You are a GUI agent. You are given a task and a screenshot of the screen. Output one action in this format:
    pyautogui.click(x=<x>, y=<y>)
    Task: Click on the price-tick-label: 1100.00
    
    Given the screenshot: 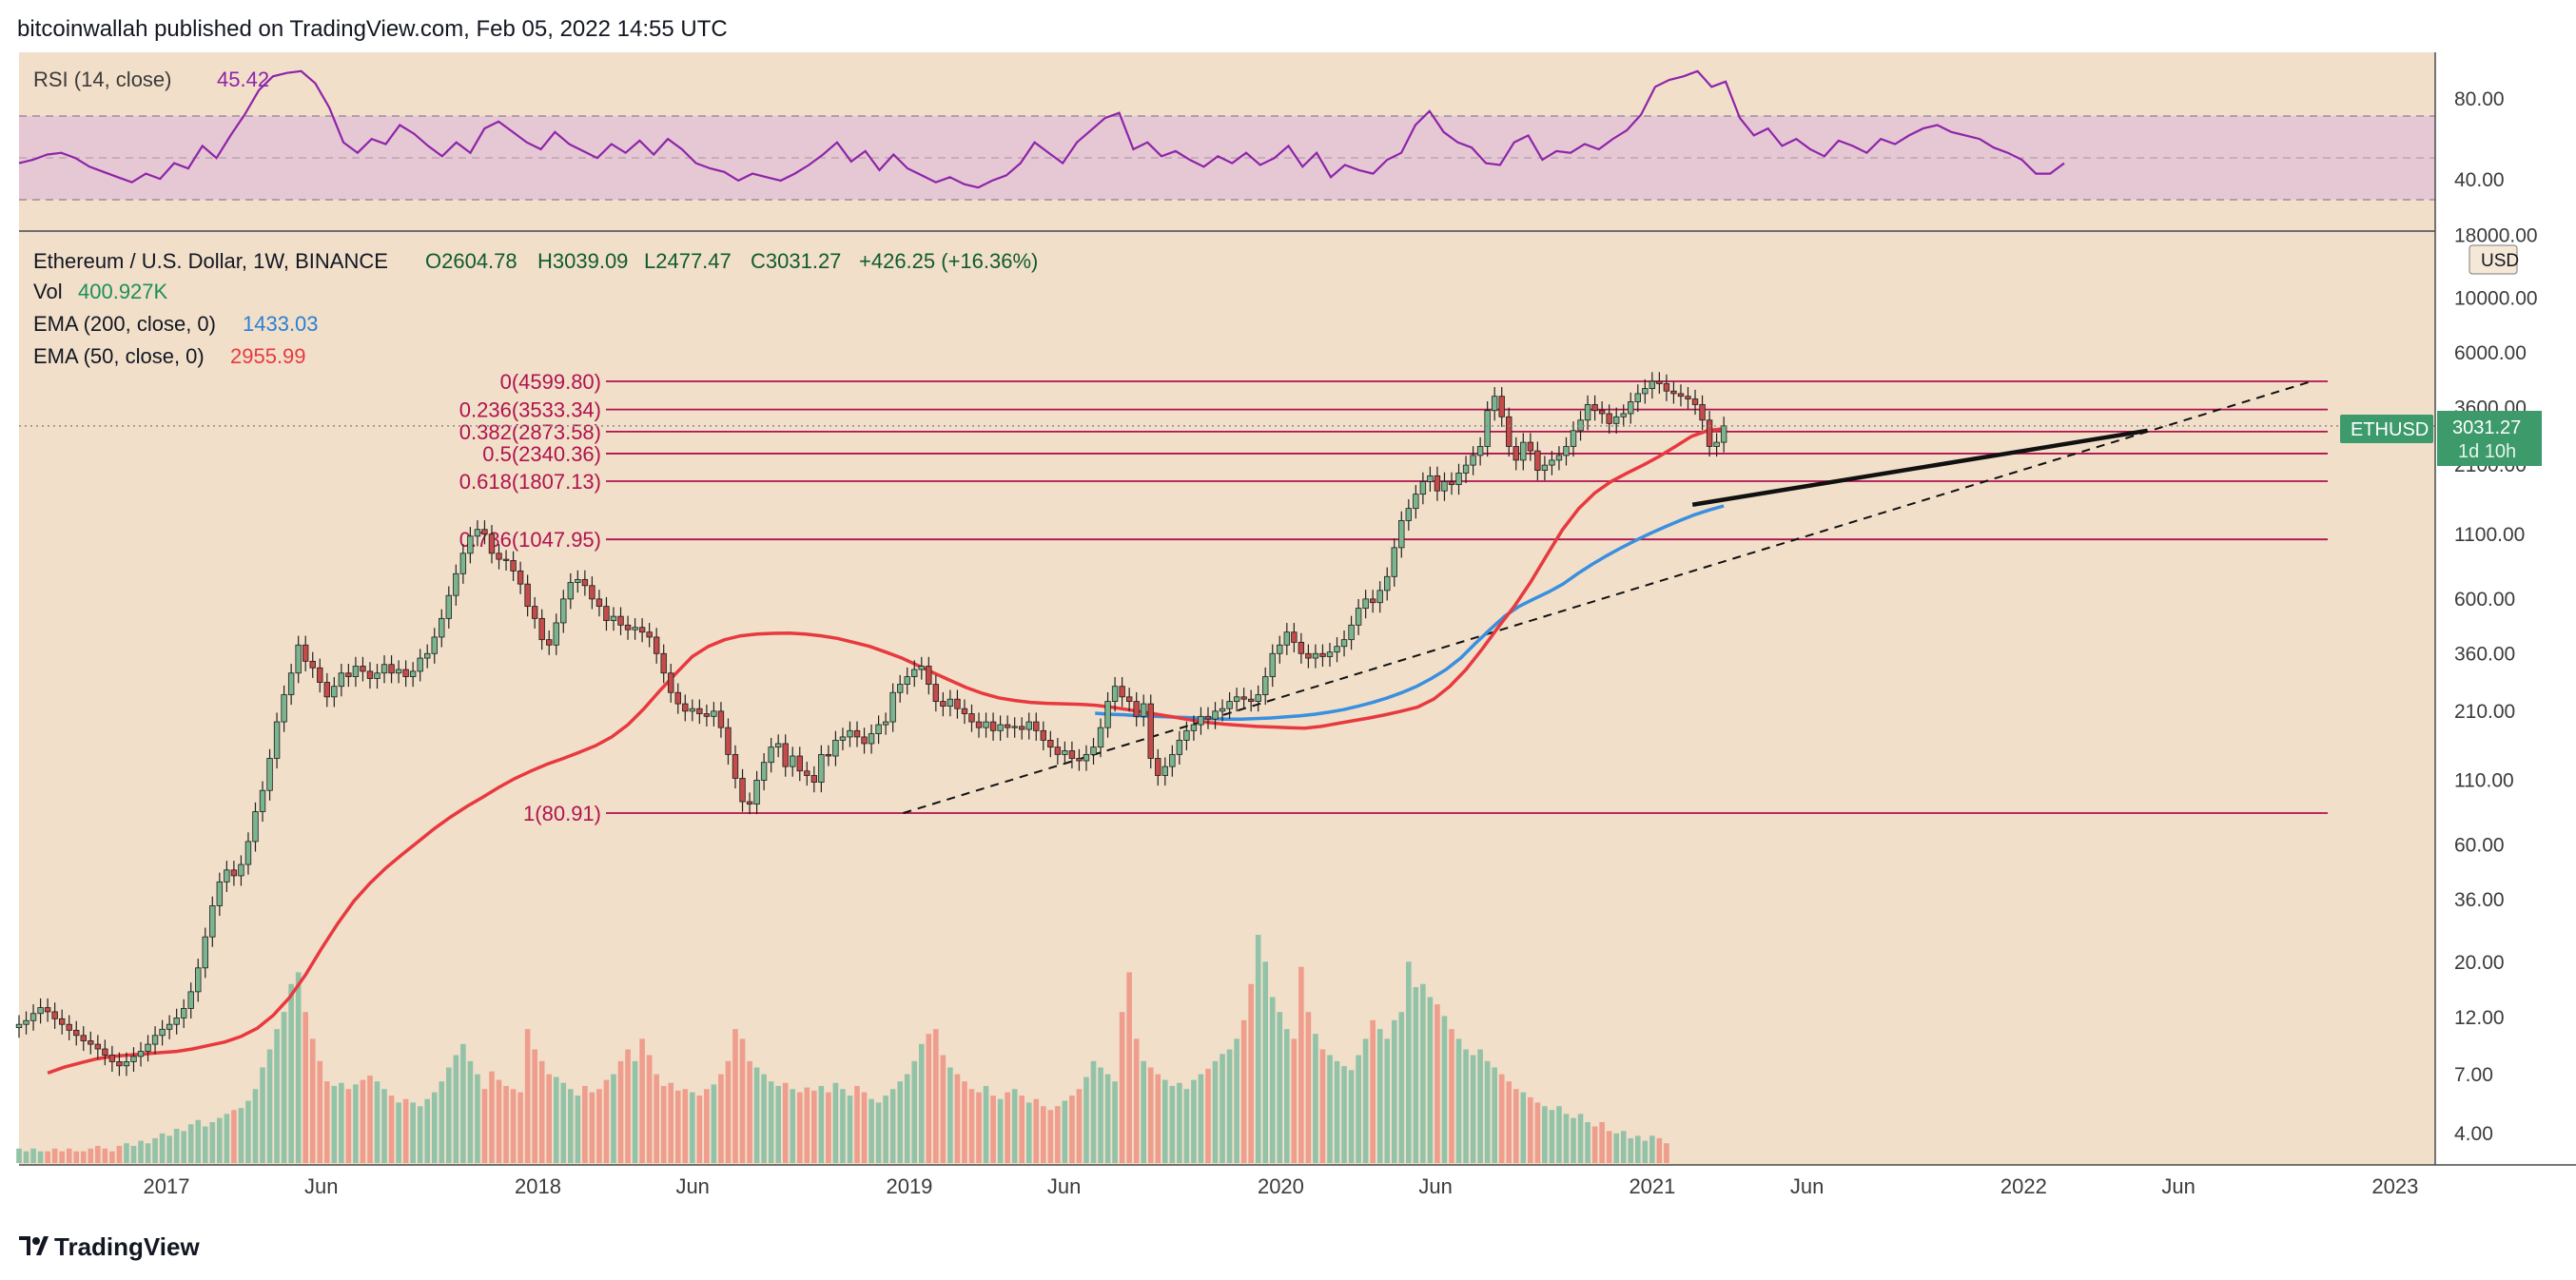 What is the action you would take?
    pyautogui.click(x=2490, y=535)
    